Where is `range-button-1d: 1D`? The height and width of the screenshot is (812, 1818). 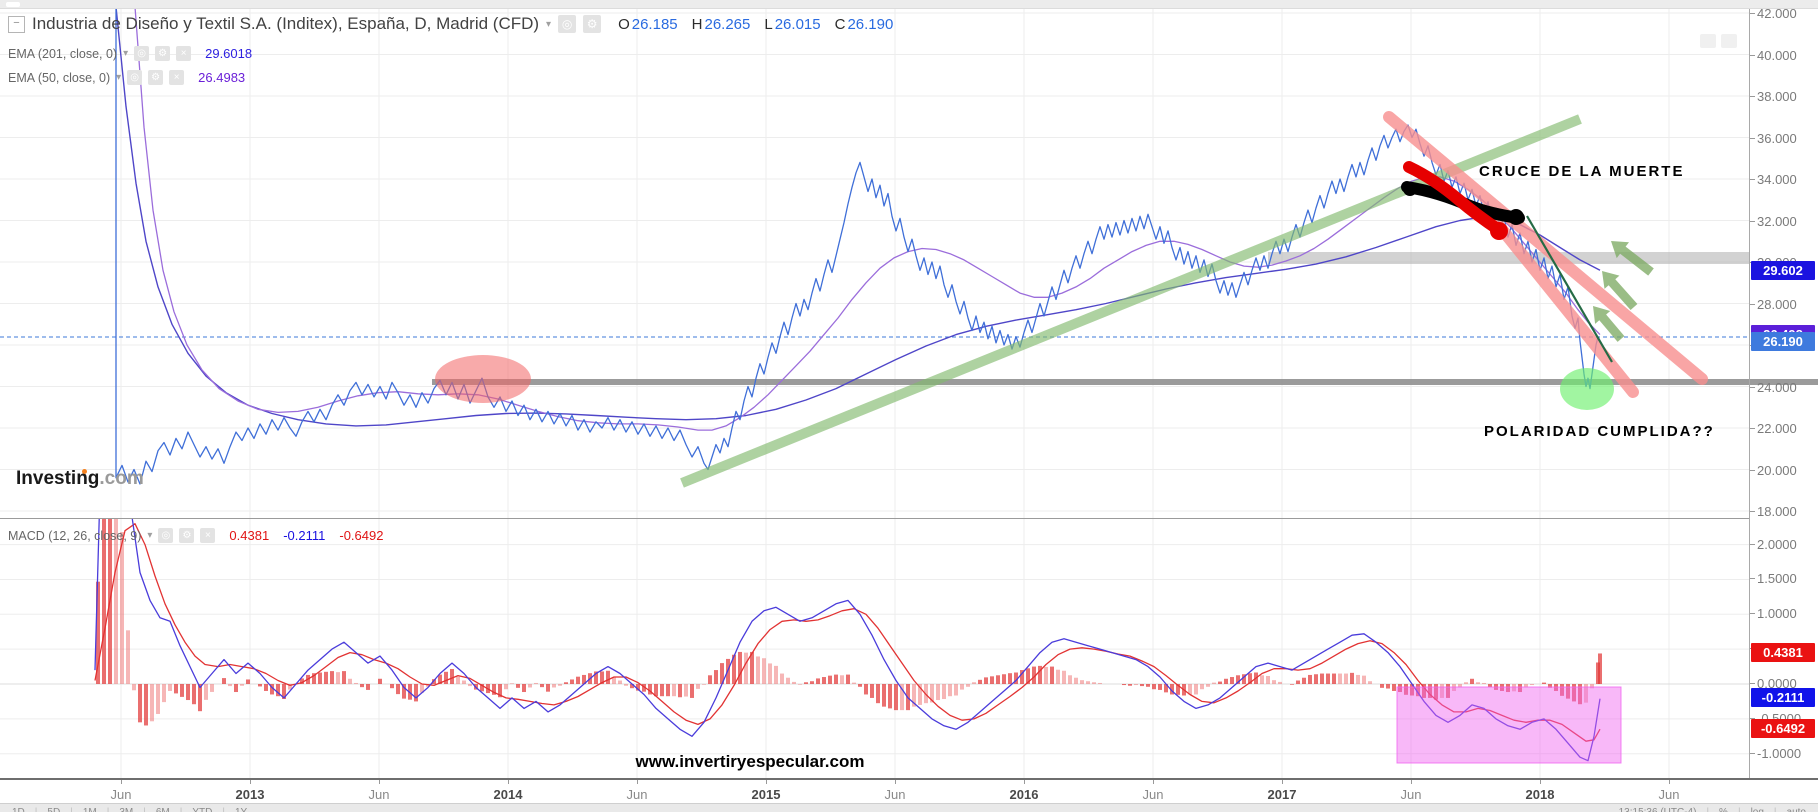
range-button-1d: 1D is located at coordinates (18, 809).